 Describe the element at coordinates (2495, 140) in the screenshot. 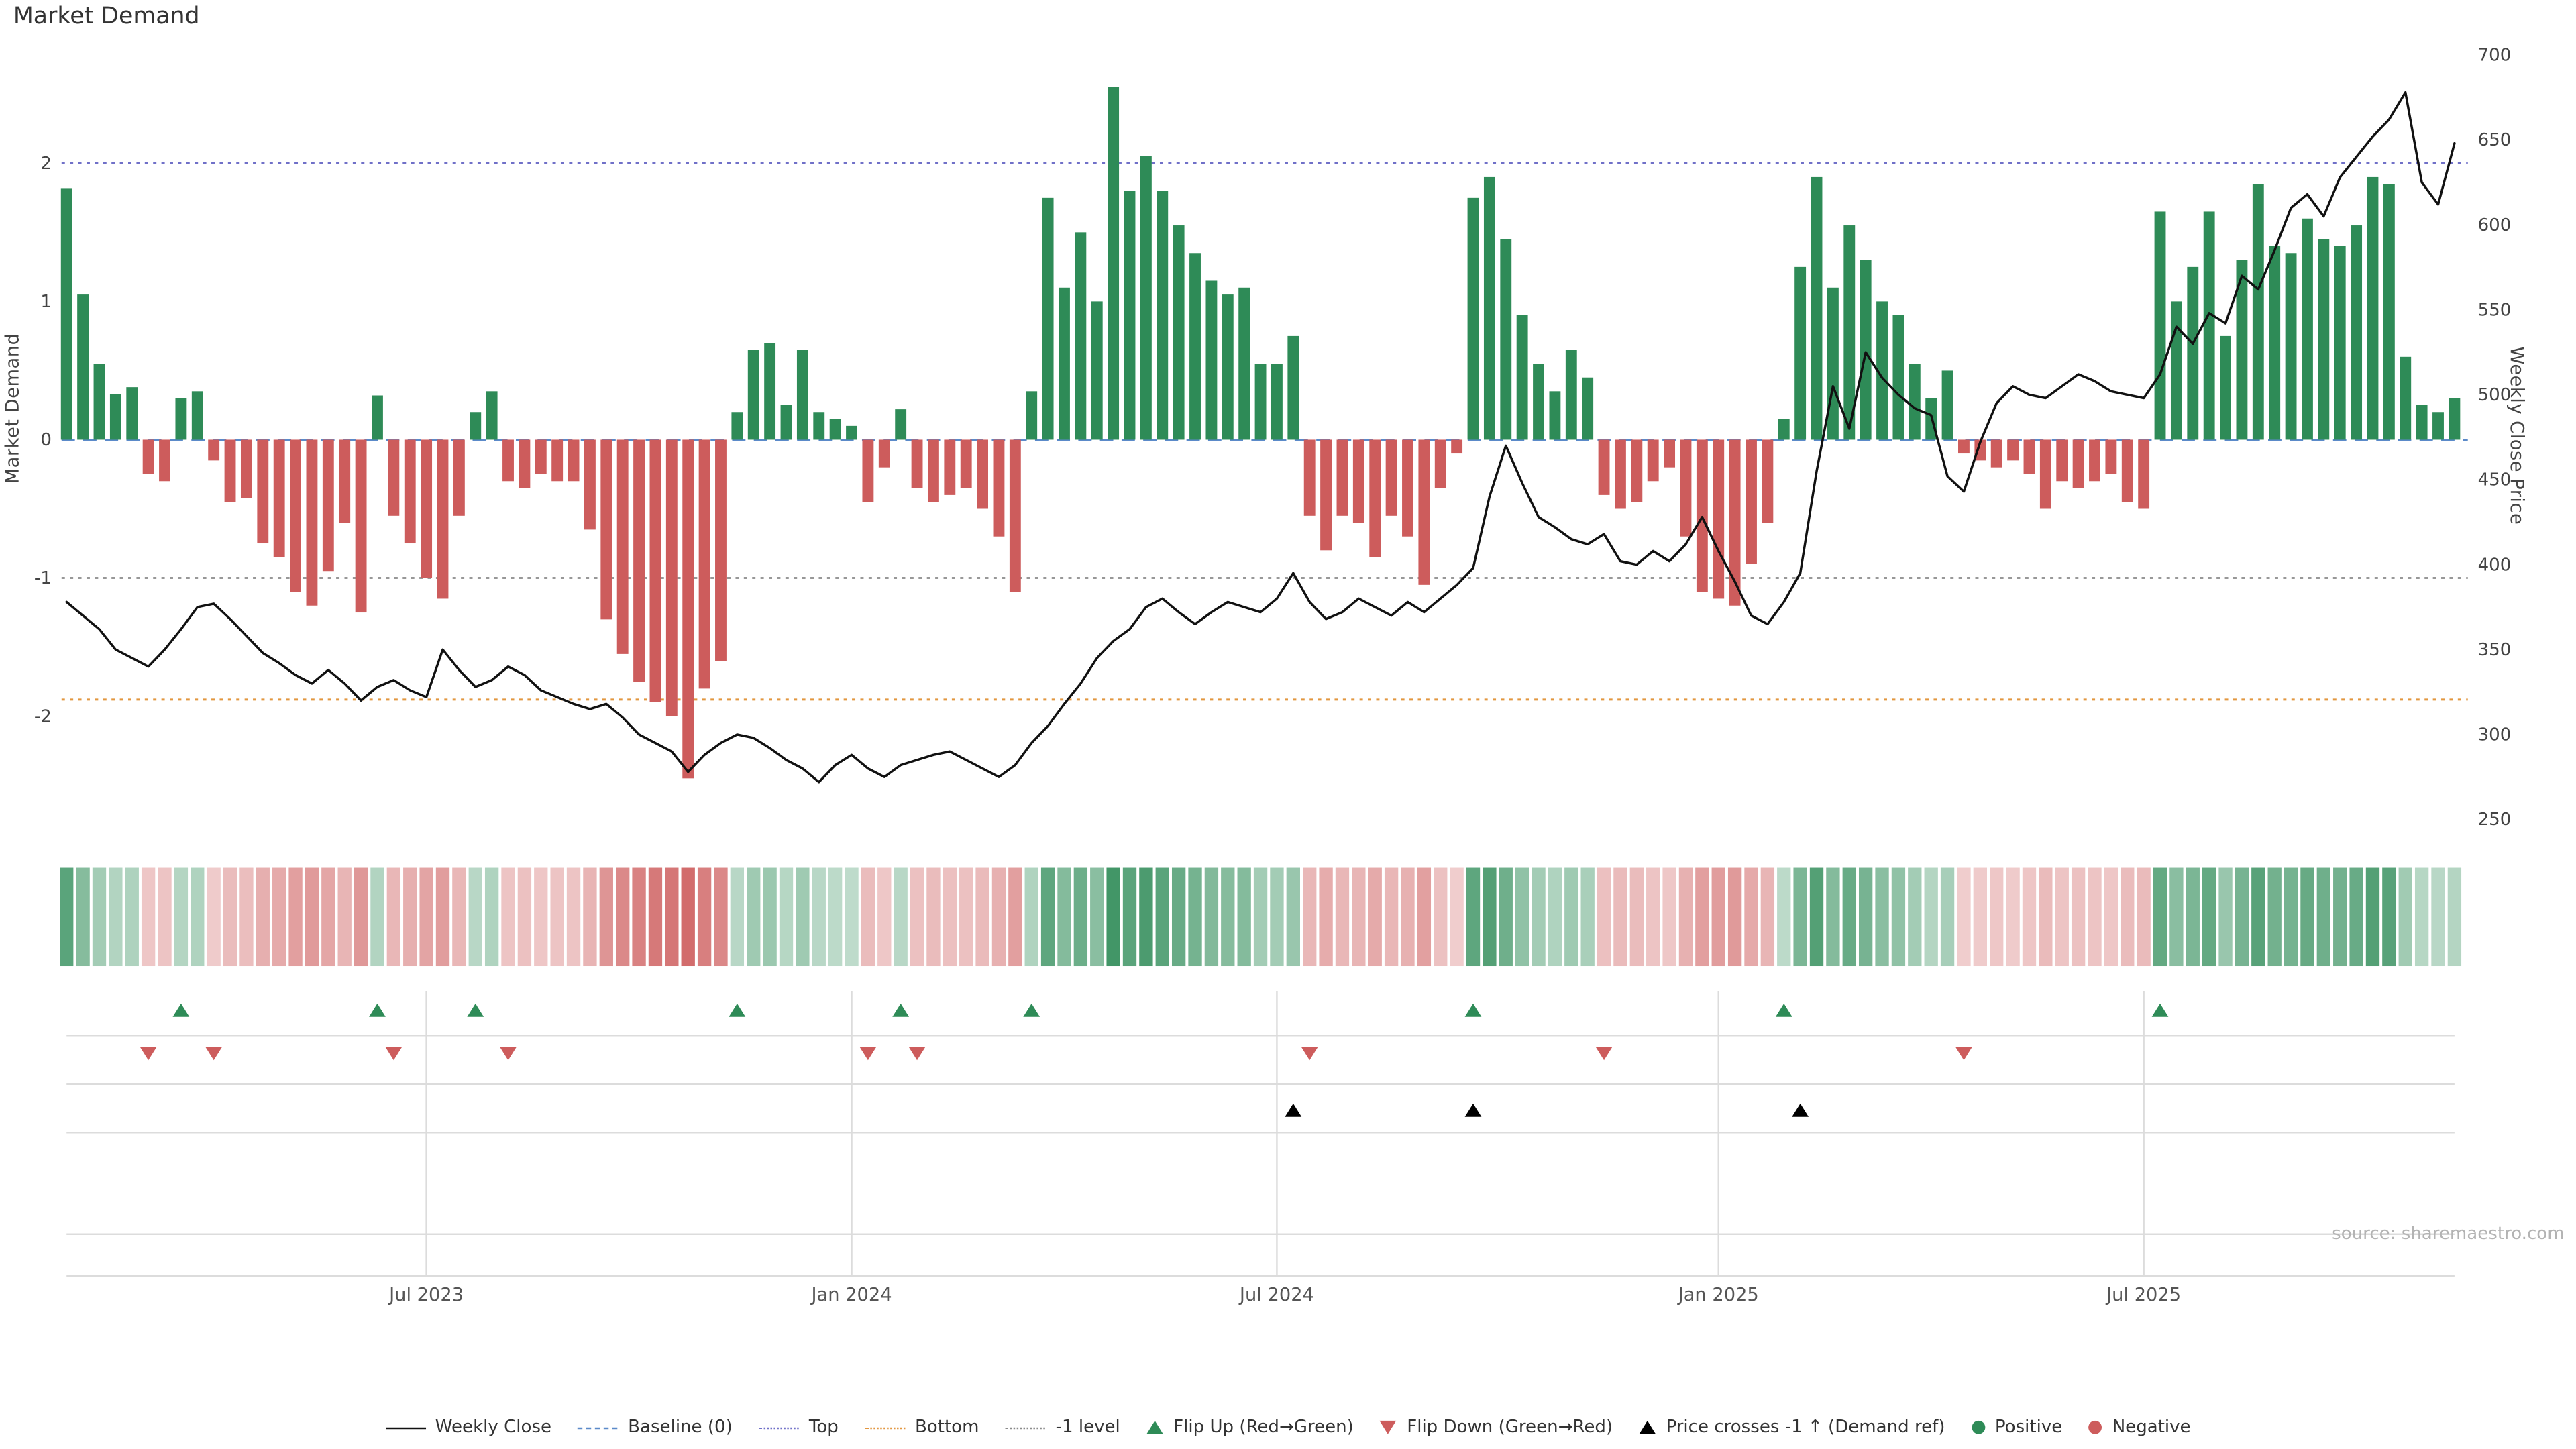

I see `right-axis-tick: 650` at that location.